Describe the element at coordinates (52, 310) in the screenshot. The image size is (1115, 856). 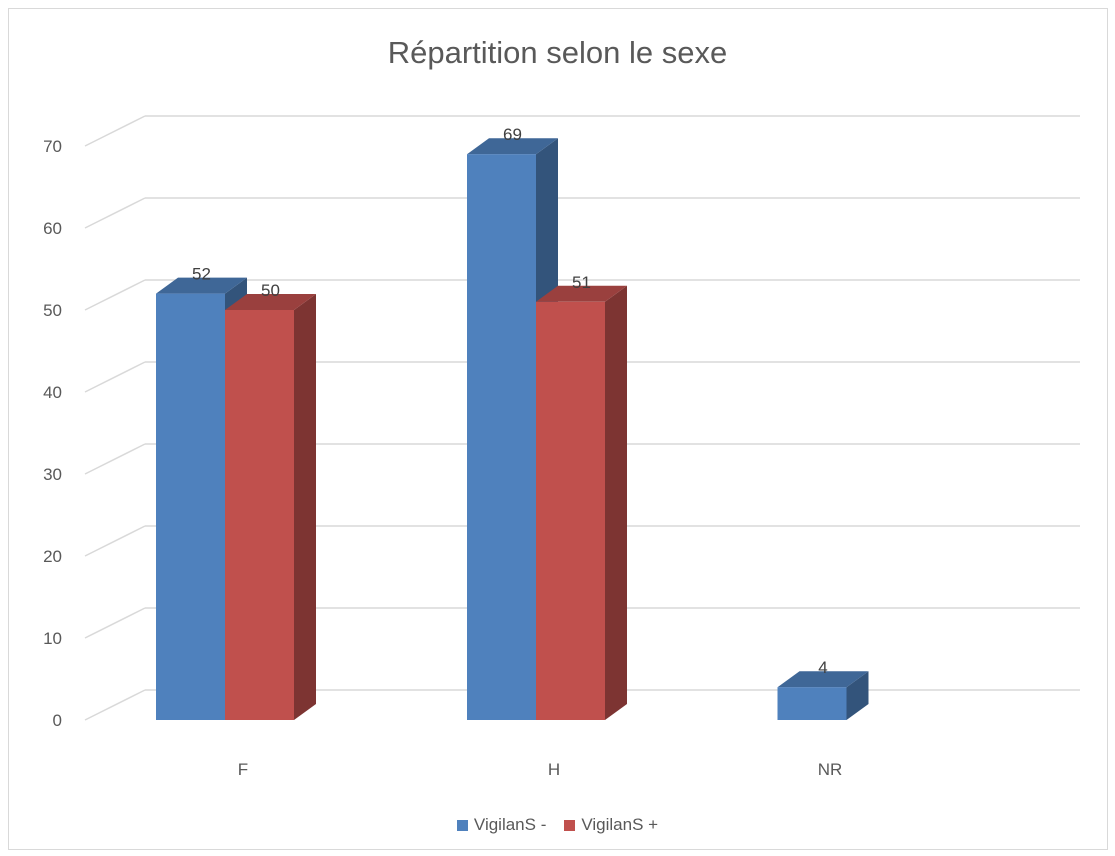
I see `y-tick-label: 50` at that location.